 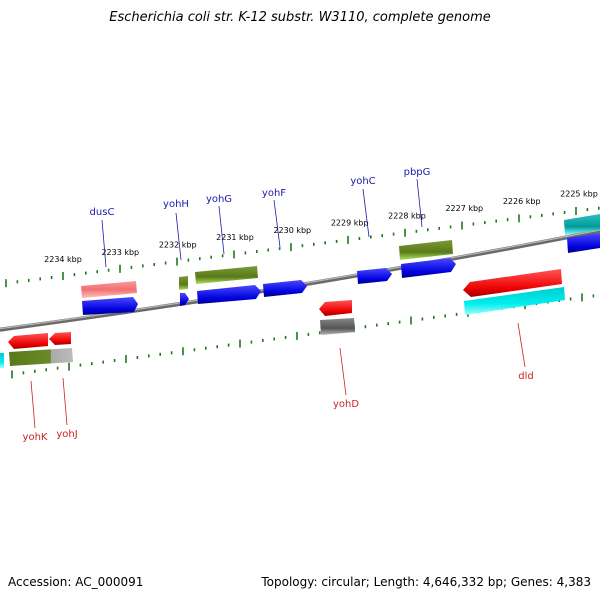 I want to click on forward-genes, so click(x=340, y=264).